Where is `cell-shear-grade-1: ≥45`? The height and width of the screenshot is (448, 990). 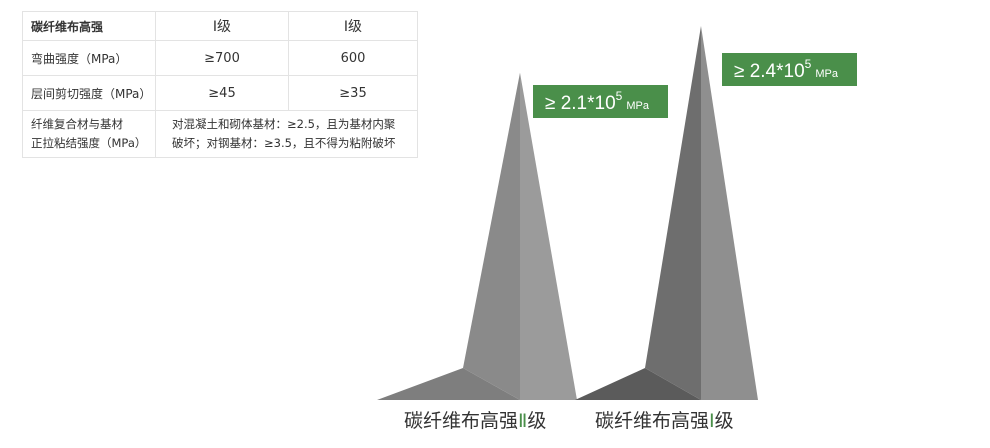
cell-shear-grade-1: ≥45 is located at coordinates (222, 93).